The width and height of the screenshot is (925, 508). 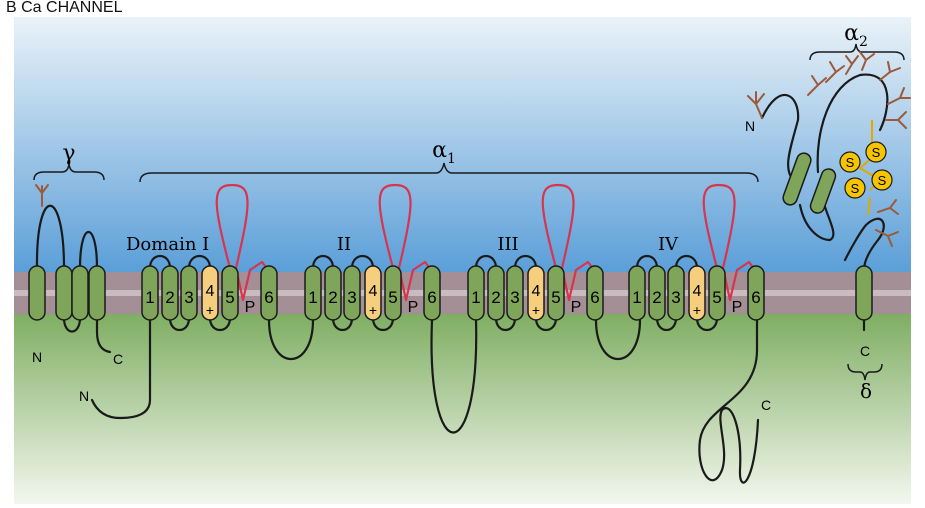 I want to click on gamma-glycosylation-icon, so click(x=42, y=195).